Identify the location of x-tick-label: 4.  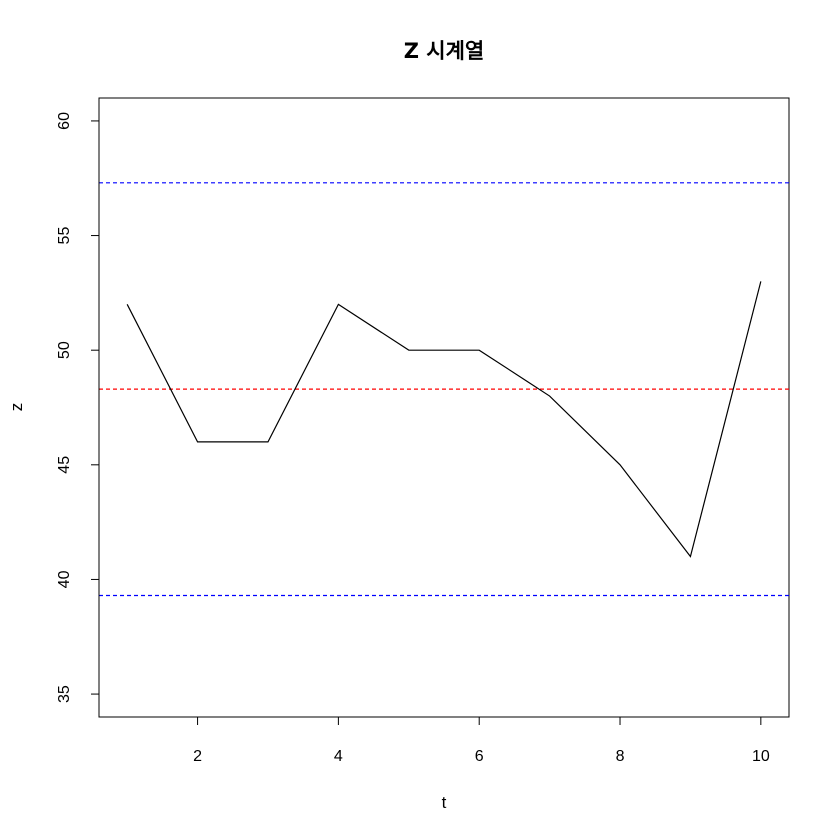
(338, 756).